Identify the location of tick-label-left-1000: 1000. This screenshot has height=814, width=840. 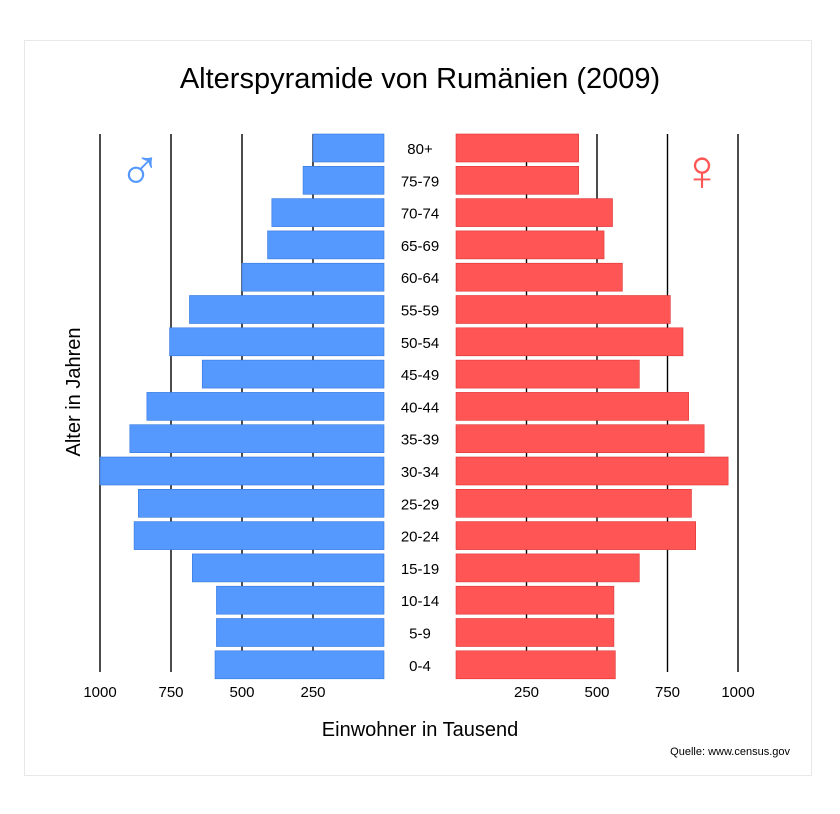
(99, 692).